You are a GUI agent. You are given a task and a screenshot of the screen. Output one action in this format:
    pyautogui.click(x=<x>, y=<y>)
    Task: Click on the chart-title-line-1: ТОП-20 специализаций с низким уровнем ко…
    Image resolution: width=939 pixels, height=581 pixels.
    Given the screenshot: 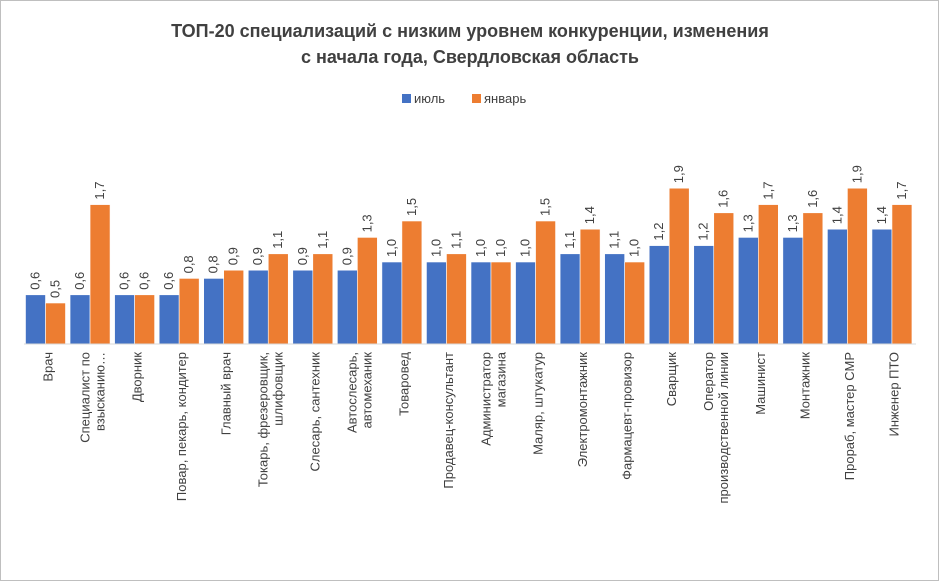 What is the action you would take?
    pyautogui.click(x=470, y=31)
    